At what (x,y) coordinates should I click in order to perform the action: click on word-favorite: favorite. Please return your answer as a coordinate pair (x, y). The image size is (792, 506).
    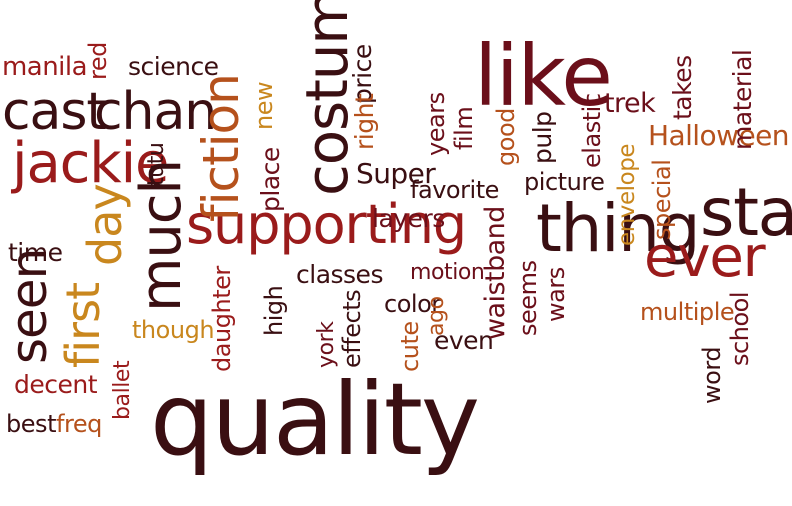
    Looking at the image, I should click on (454, 190).